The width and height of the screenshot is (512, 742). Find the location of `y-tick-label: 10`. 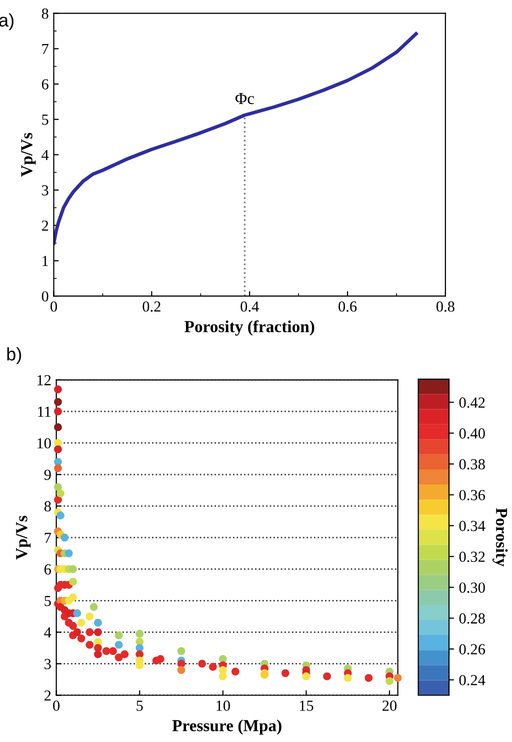

y-tick-label: 10 is located at coordinates (44, 443).